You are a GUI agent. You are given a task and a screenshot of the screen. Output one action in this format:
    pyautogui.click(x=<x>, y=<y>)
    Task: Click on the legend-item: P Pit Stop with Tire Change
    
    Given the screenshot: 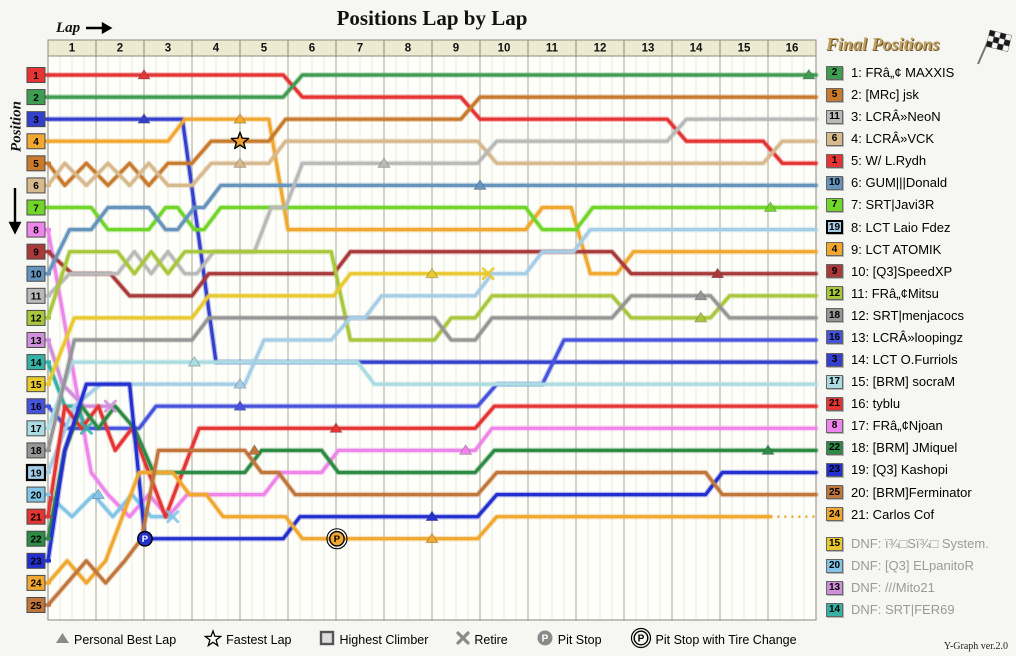 What is the action you would take?
    pyautogui.click(x=713, y=639)
    